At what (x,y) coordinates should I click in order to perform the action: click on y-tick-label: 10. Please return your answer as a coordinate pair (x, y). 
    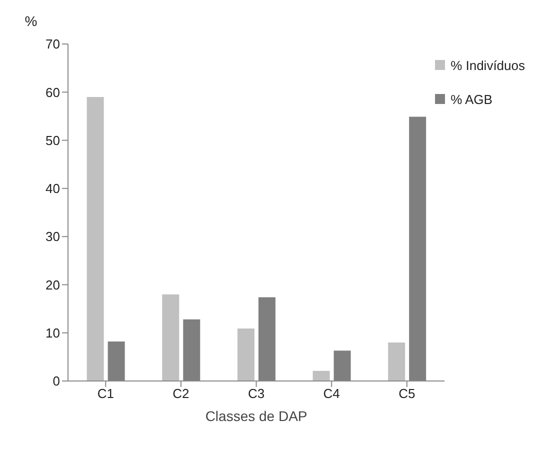
    Looking at the image, I should click on (53, 332).